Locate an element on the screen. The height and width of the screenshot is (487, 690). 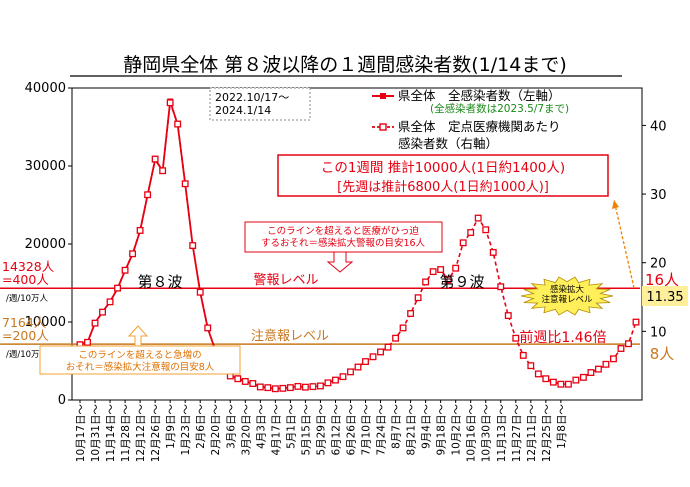
expansion-badge: 感染拡大注意報レベル is located at coordinates (567, 296).